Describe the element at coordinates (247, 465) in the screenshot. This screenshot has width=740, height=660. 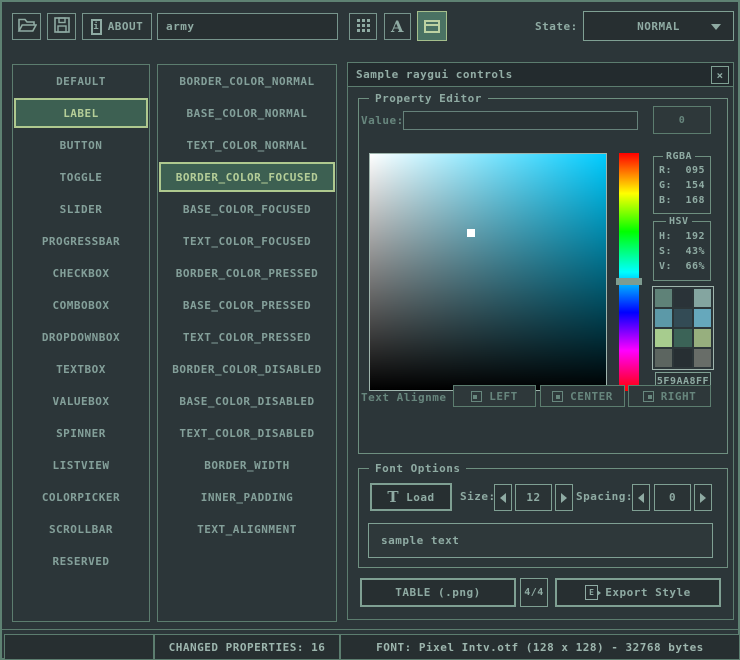
I see `property-item-border-width: BORDER_WIDTH` at that location.